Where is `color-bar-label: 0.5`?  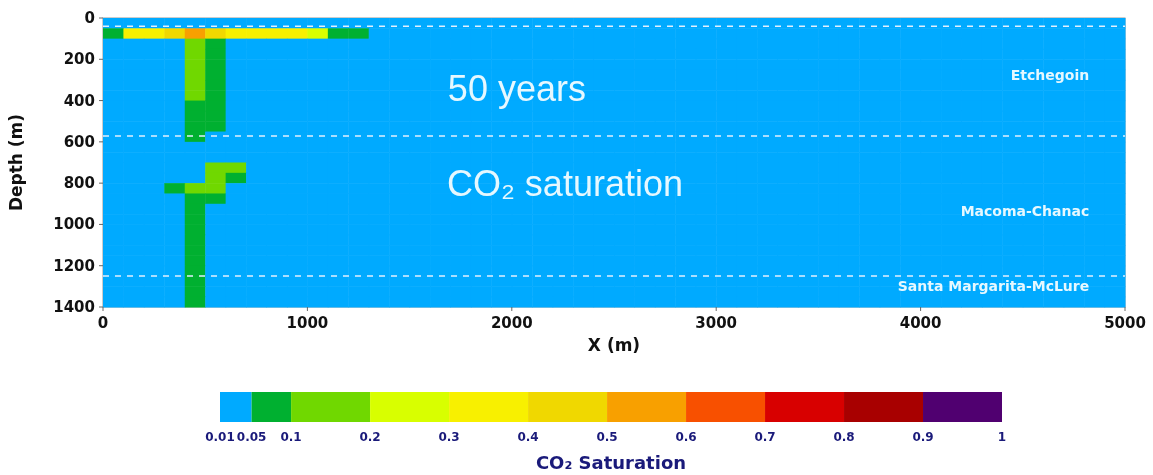
color-bar-label: 0.5 is located at coordinates (607, 437).